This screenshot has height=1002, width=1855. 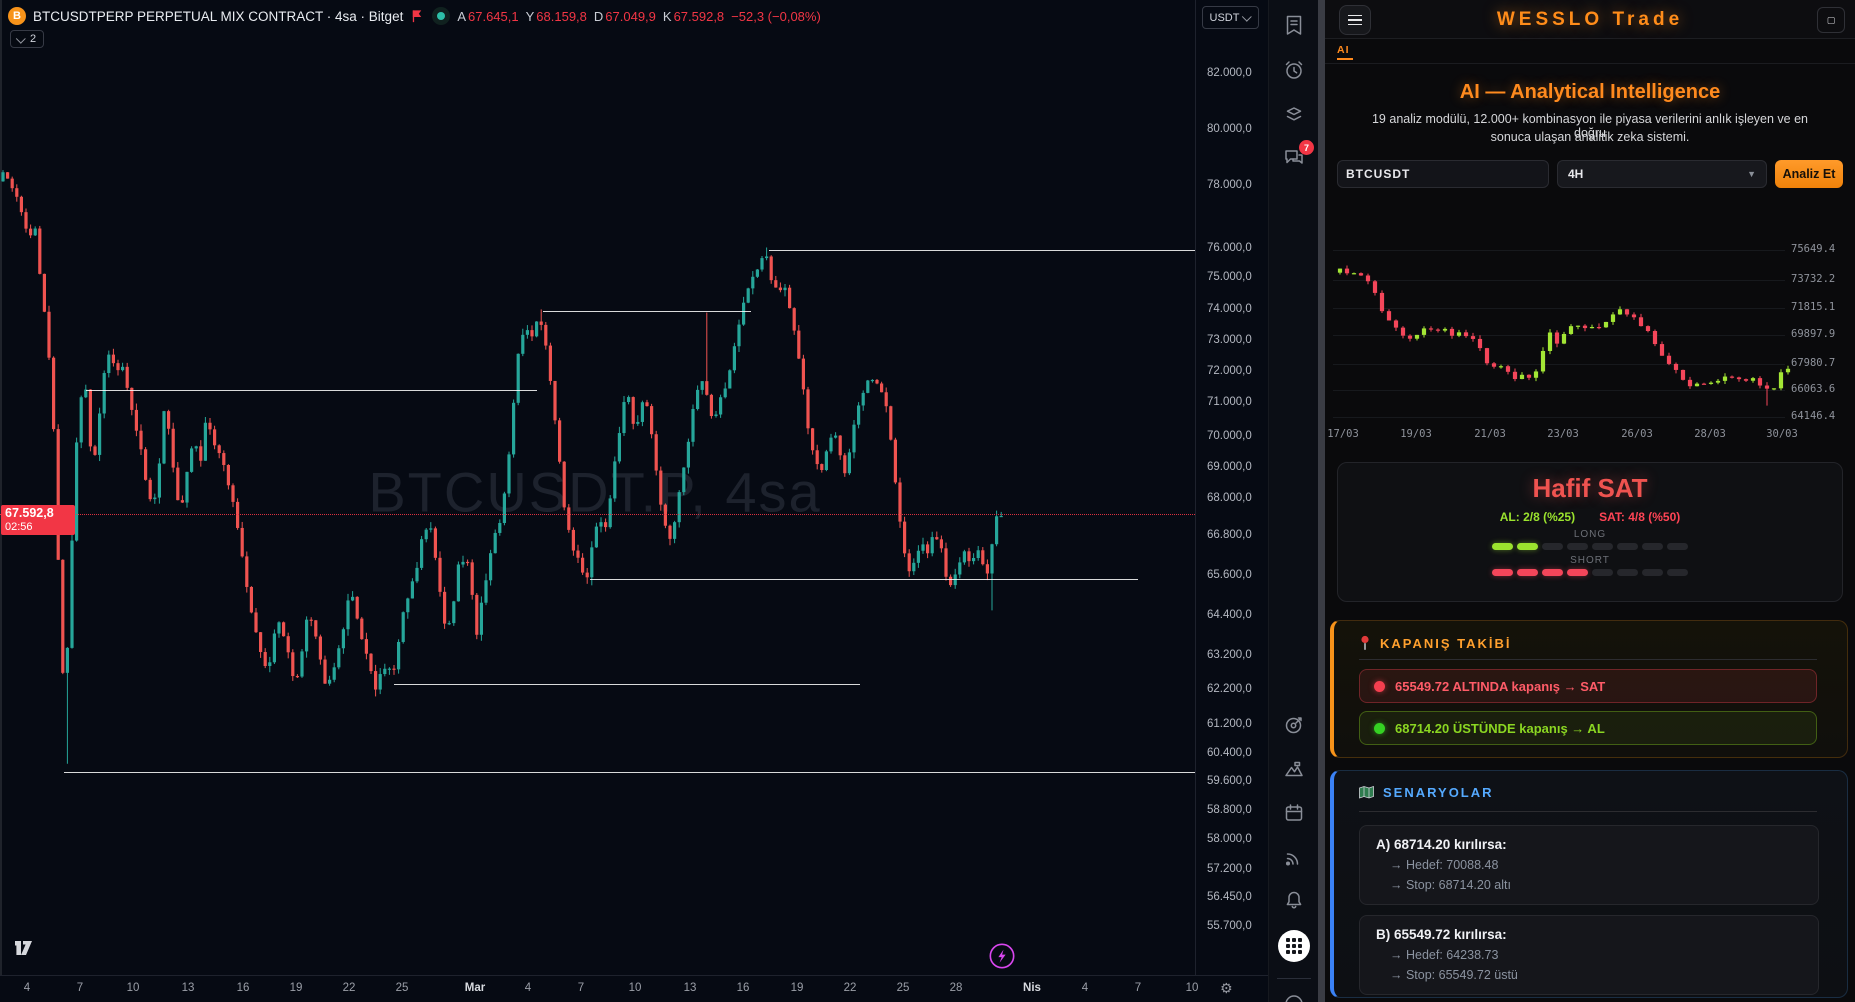 What do you see at coordinates (1637, 434) in the screenshot?
I see `mini-time-tick: 26/03` at bounding box center [1637, 434].